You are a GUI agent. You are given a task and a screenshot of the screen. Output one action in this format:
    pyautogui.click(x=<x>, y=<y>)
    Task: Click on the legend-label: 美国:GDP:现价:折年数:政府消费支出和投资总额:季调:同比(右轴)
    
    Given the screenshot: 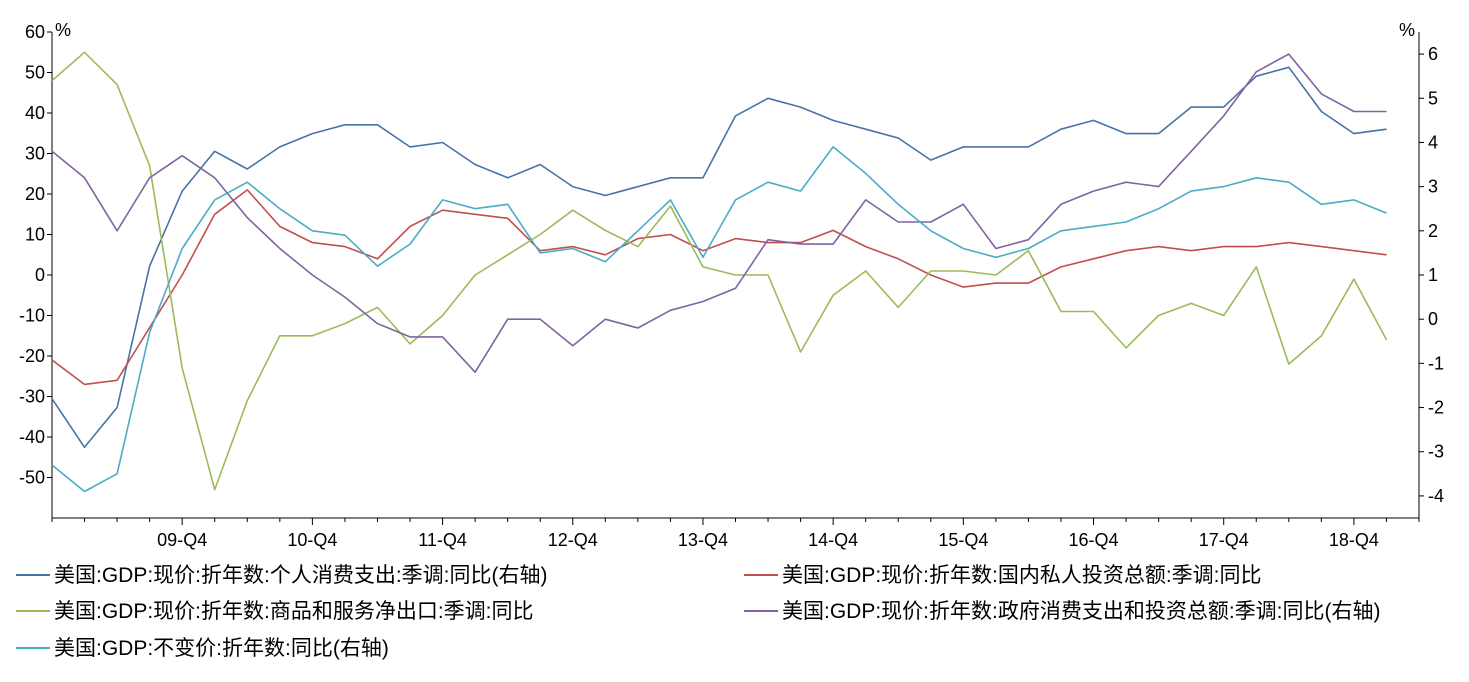 What is the action you would take?
    pyautogui.click(x=1081, y=611)
    